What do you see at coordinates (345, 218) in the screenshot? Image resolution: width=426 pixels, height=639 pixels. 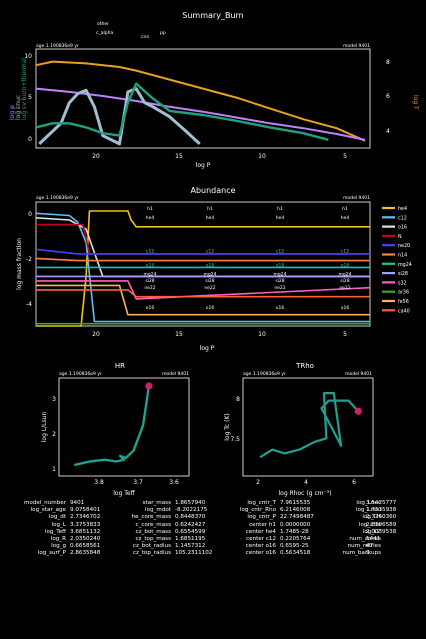 I see `abundance-line-label-he4: he4` at bounding box center [345, 218].